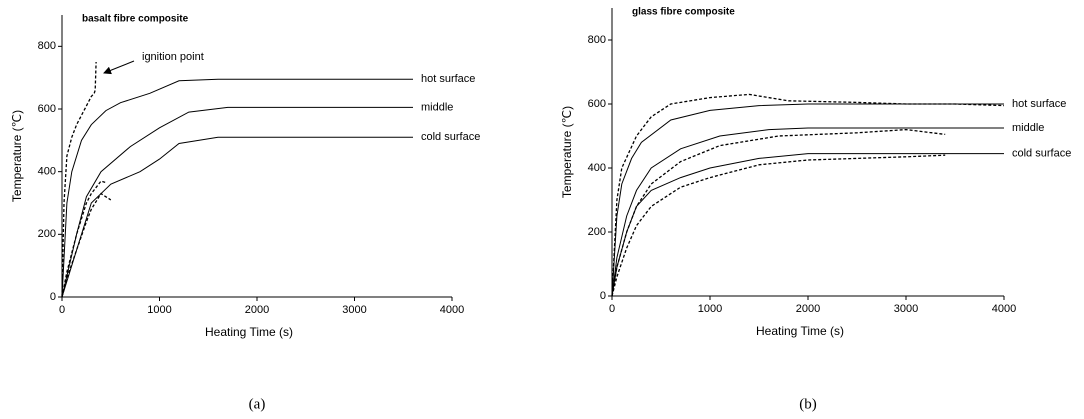  I want to click on caption: (a), so click(257, 404).